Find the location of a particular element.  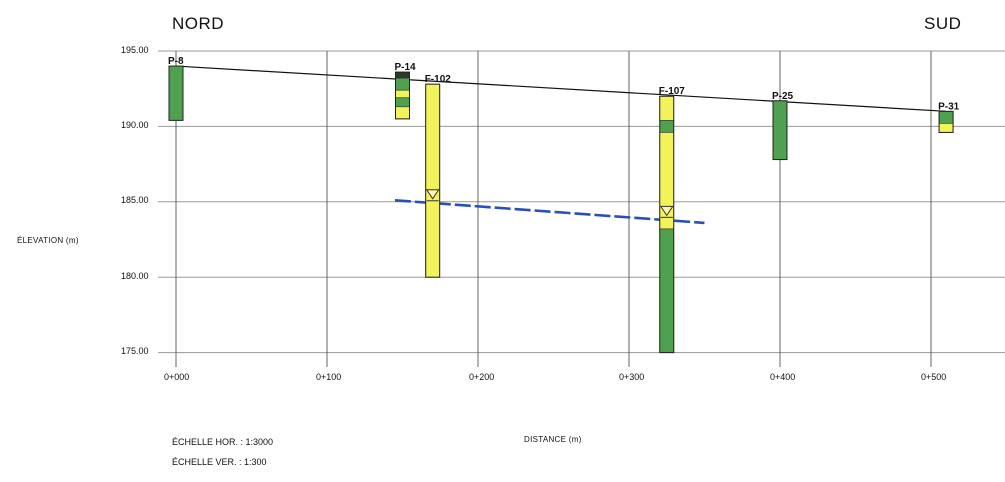

y-tick-label: 180.00 is located at coordinates (135, 276).